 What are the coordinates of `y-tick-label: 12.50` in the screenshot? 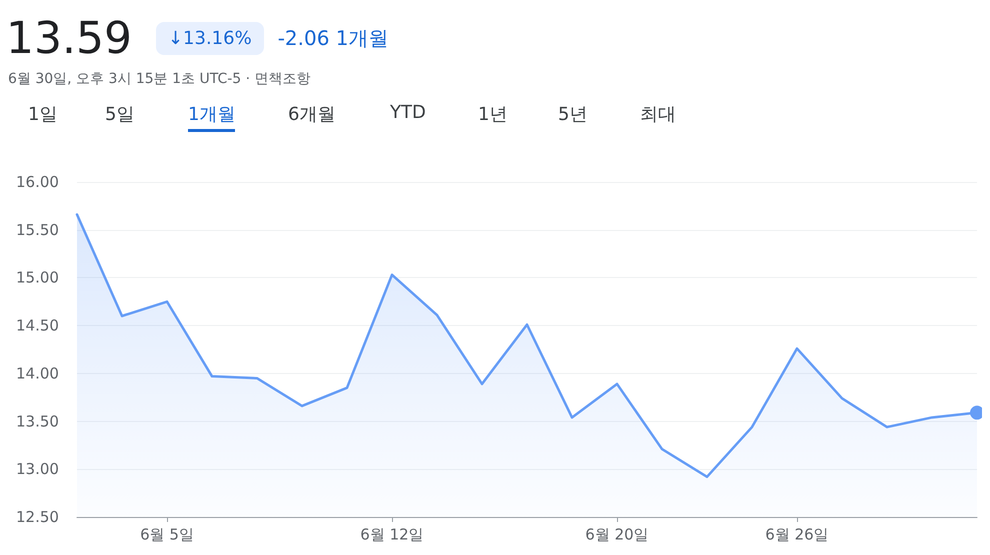 It's located at (37, 517).